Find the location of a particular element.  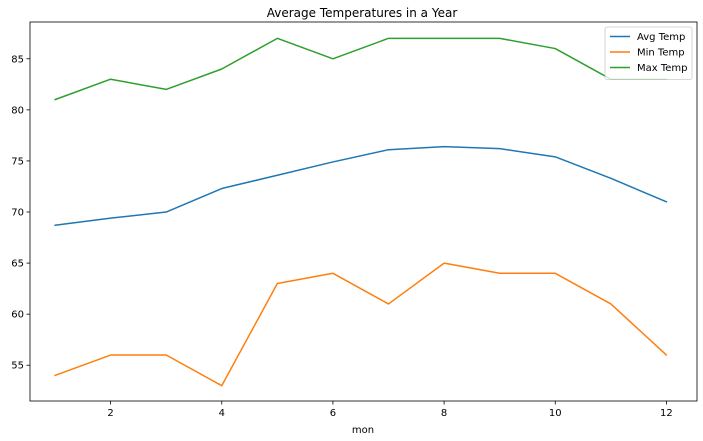

y-tick-label: 80 is located at coordinates (17, 110).